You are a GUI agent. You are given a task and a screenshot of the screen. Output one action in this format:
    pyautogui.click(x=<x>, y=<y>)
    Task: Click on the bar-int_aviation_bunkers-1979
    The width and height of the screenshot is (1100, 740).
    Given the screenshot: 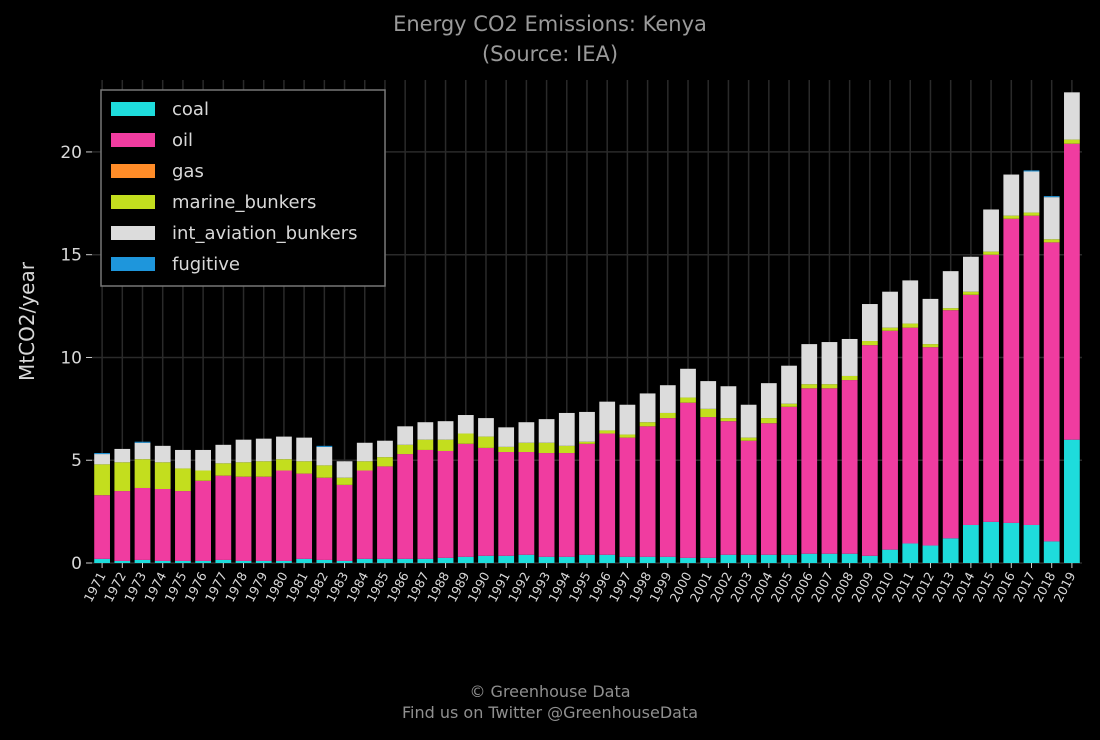 What is the action you would take?
    pyautogui.click(x=263, y=450)
    